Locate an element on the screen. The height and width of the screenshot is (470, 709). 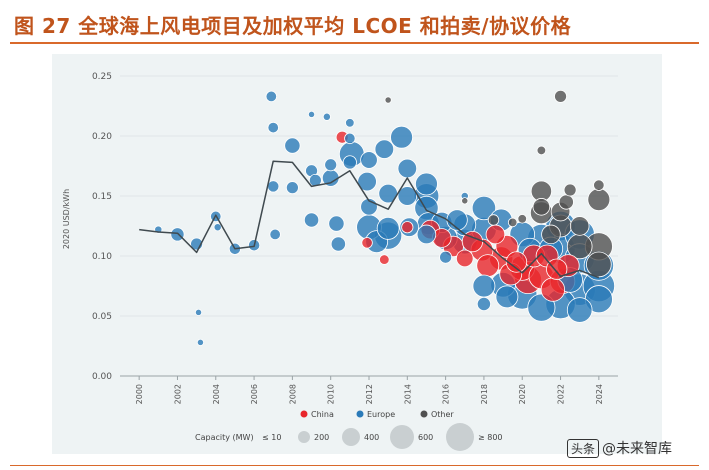
x-tick-label: 2010 is located at coordinates (331, 394).